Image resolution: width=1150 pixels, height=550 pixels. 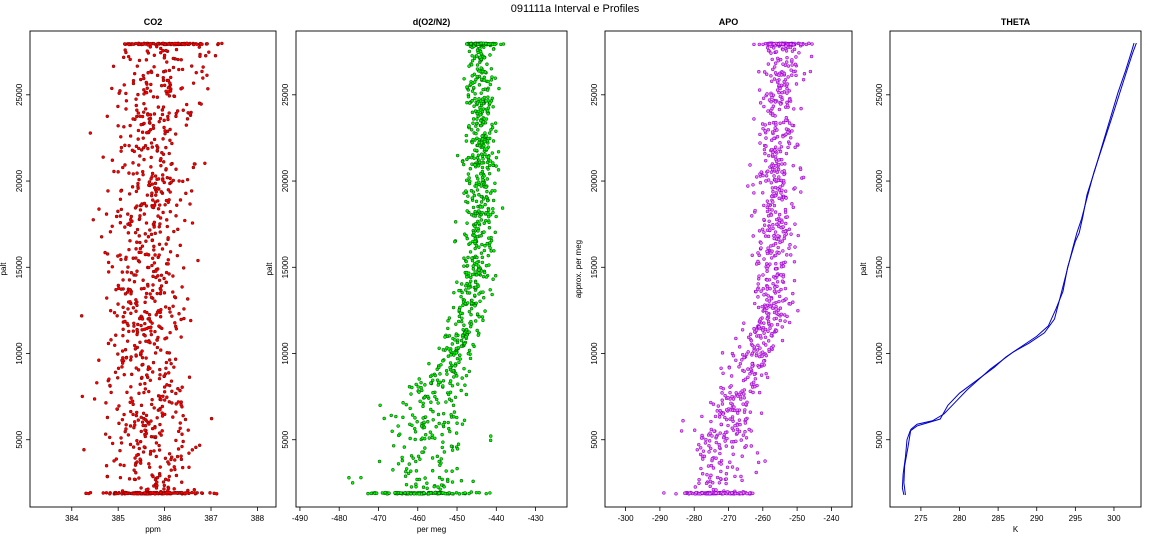 What do you see at coordinates (921, 518) in the screenshot?
I see `x-tick-label: 275` at bounding box center [921, 518].